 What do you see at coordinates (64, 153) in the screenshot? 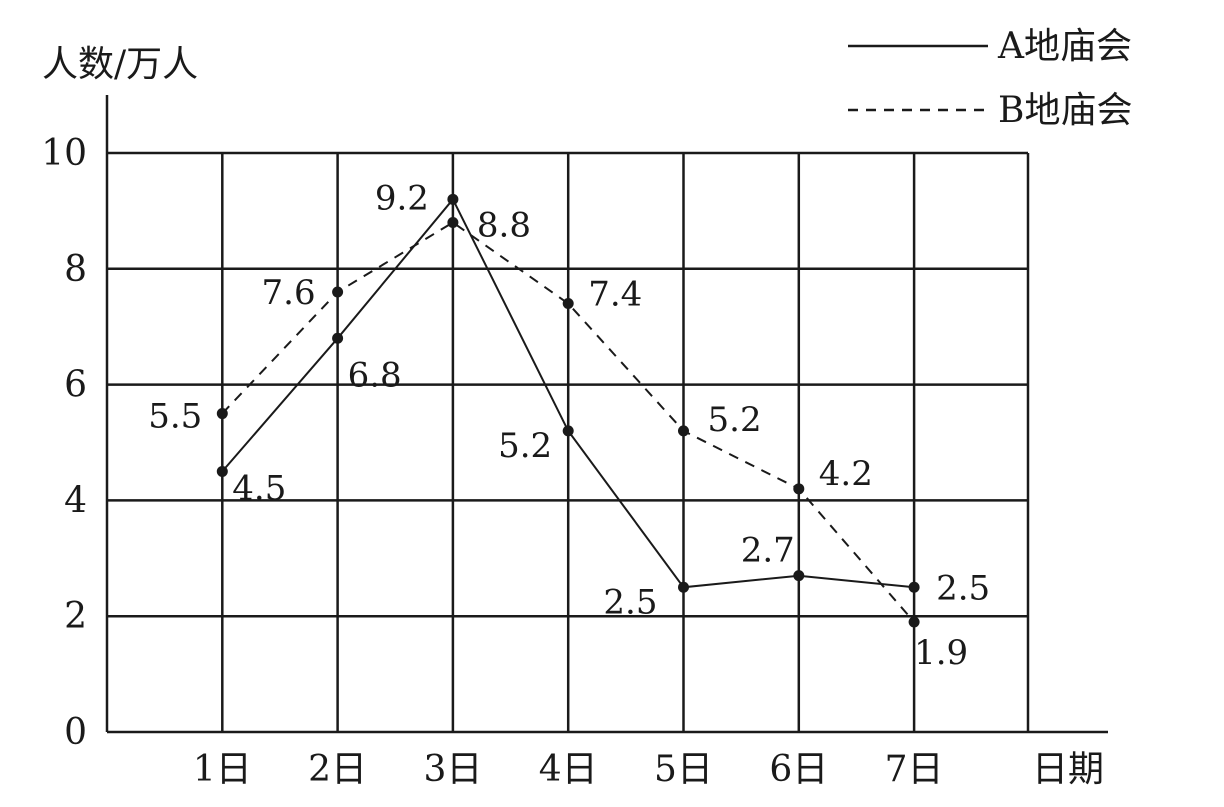
I see `y-tick-label: 10` at bounding box center [64, 153].